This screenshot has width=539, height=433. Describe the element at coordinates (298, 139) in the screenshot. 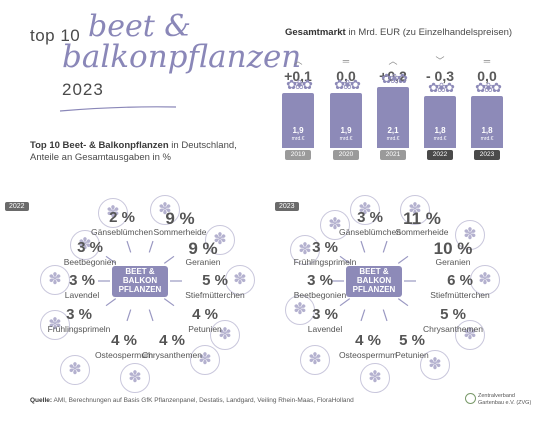

I see `bar-unit-label: mrd.€` at that location.